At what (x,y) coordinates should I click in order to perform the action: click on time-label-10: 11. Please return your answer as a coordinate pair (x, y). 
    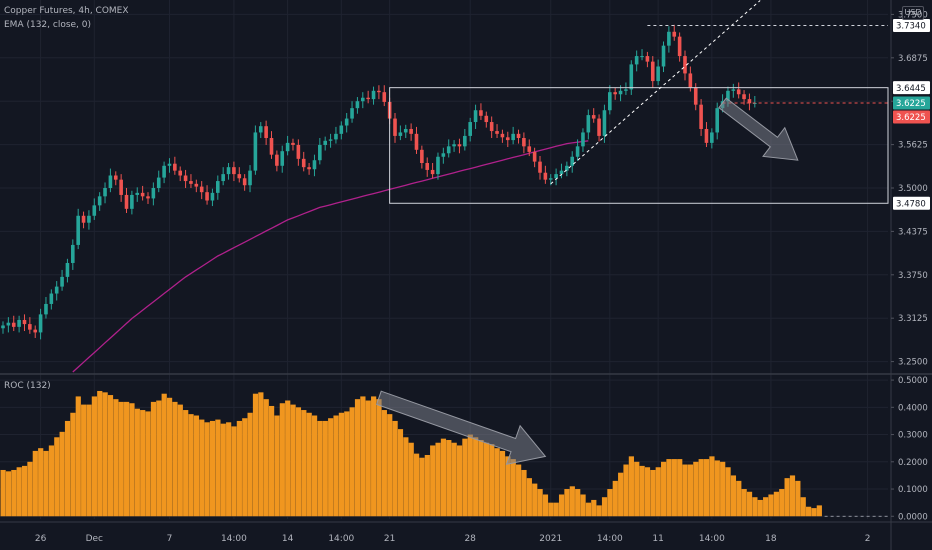
    Looking at the image, I should click on (657, 539).